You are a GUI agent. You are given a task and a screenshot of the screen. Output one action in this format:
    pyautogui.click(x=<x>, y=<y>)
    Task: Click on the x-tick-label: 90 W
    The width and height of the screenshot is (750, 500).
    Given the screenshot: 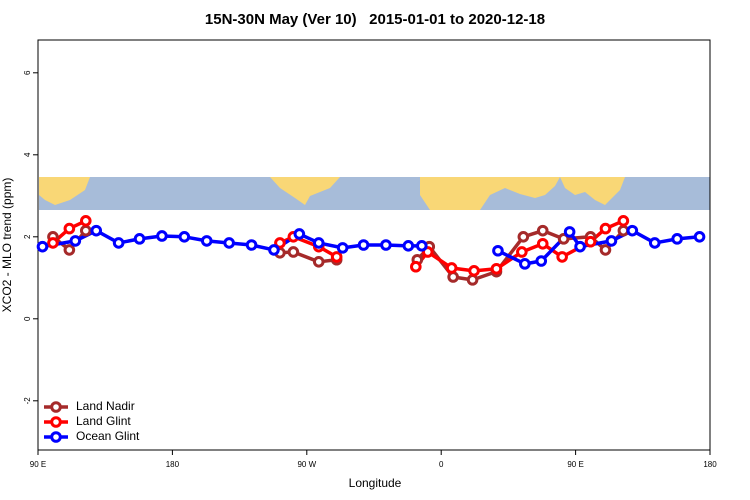 What is the action you would take?
    pyautogui.click(x=306, y=464)
    